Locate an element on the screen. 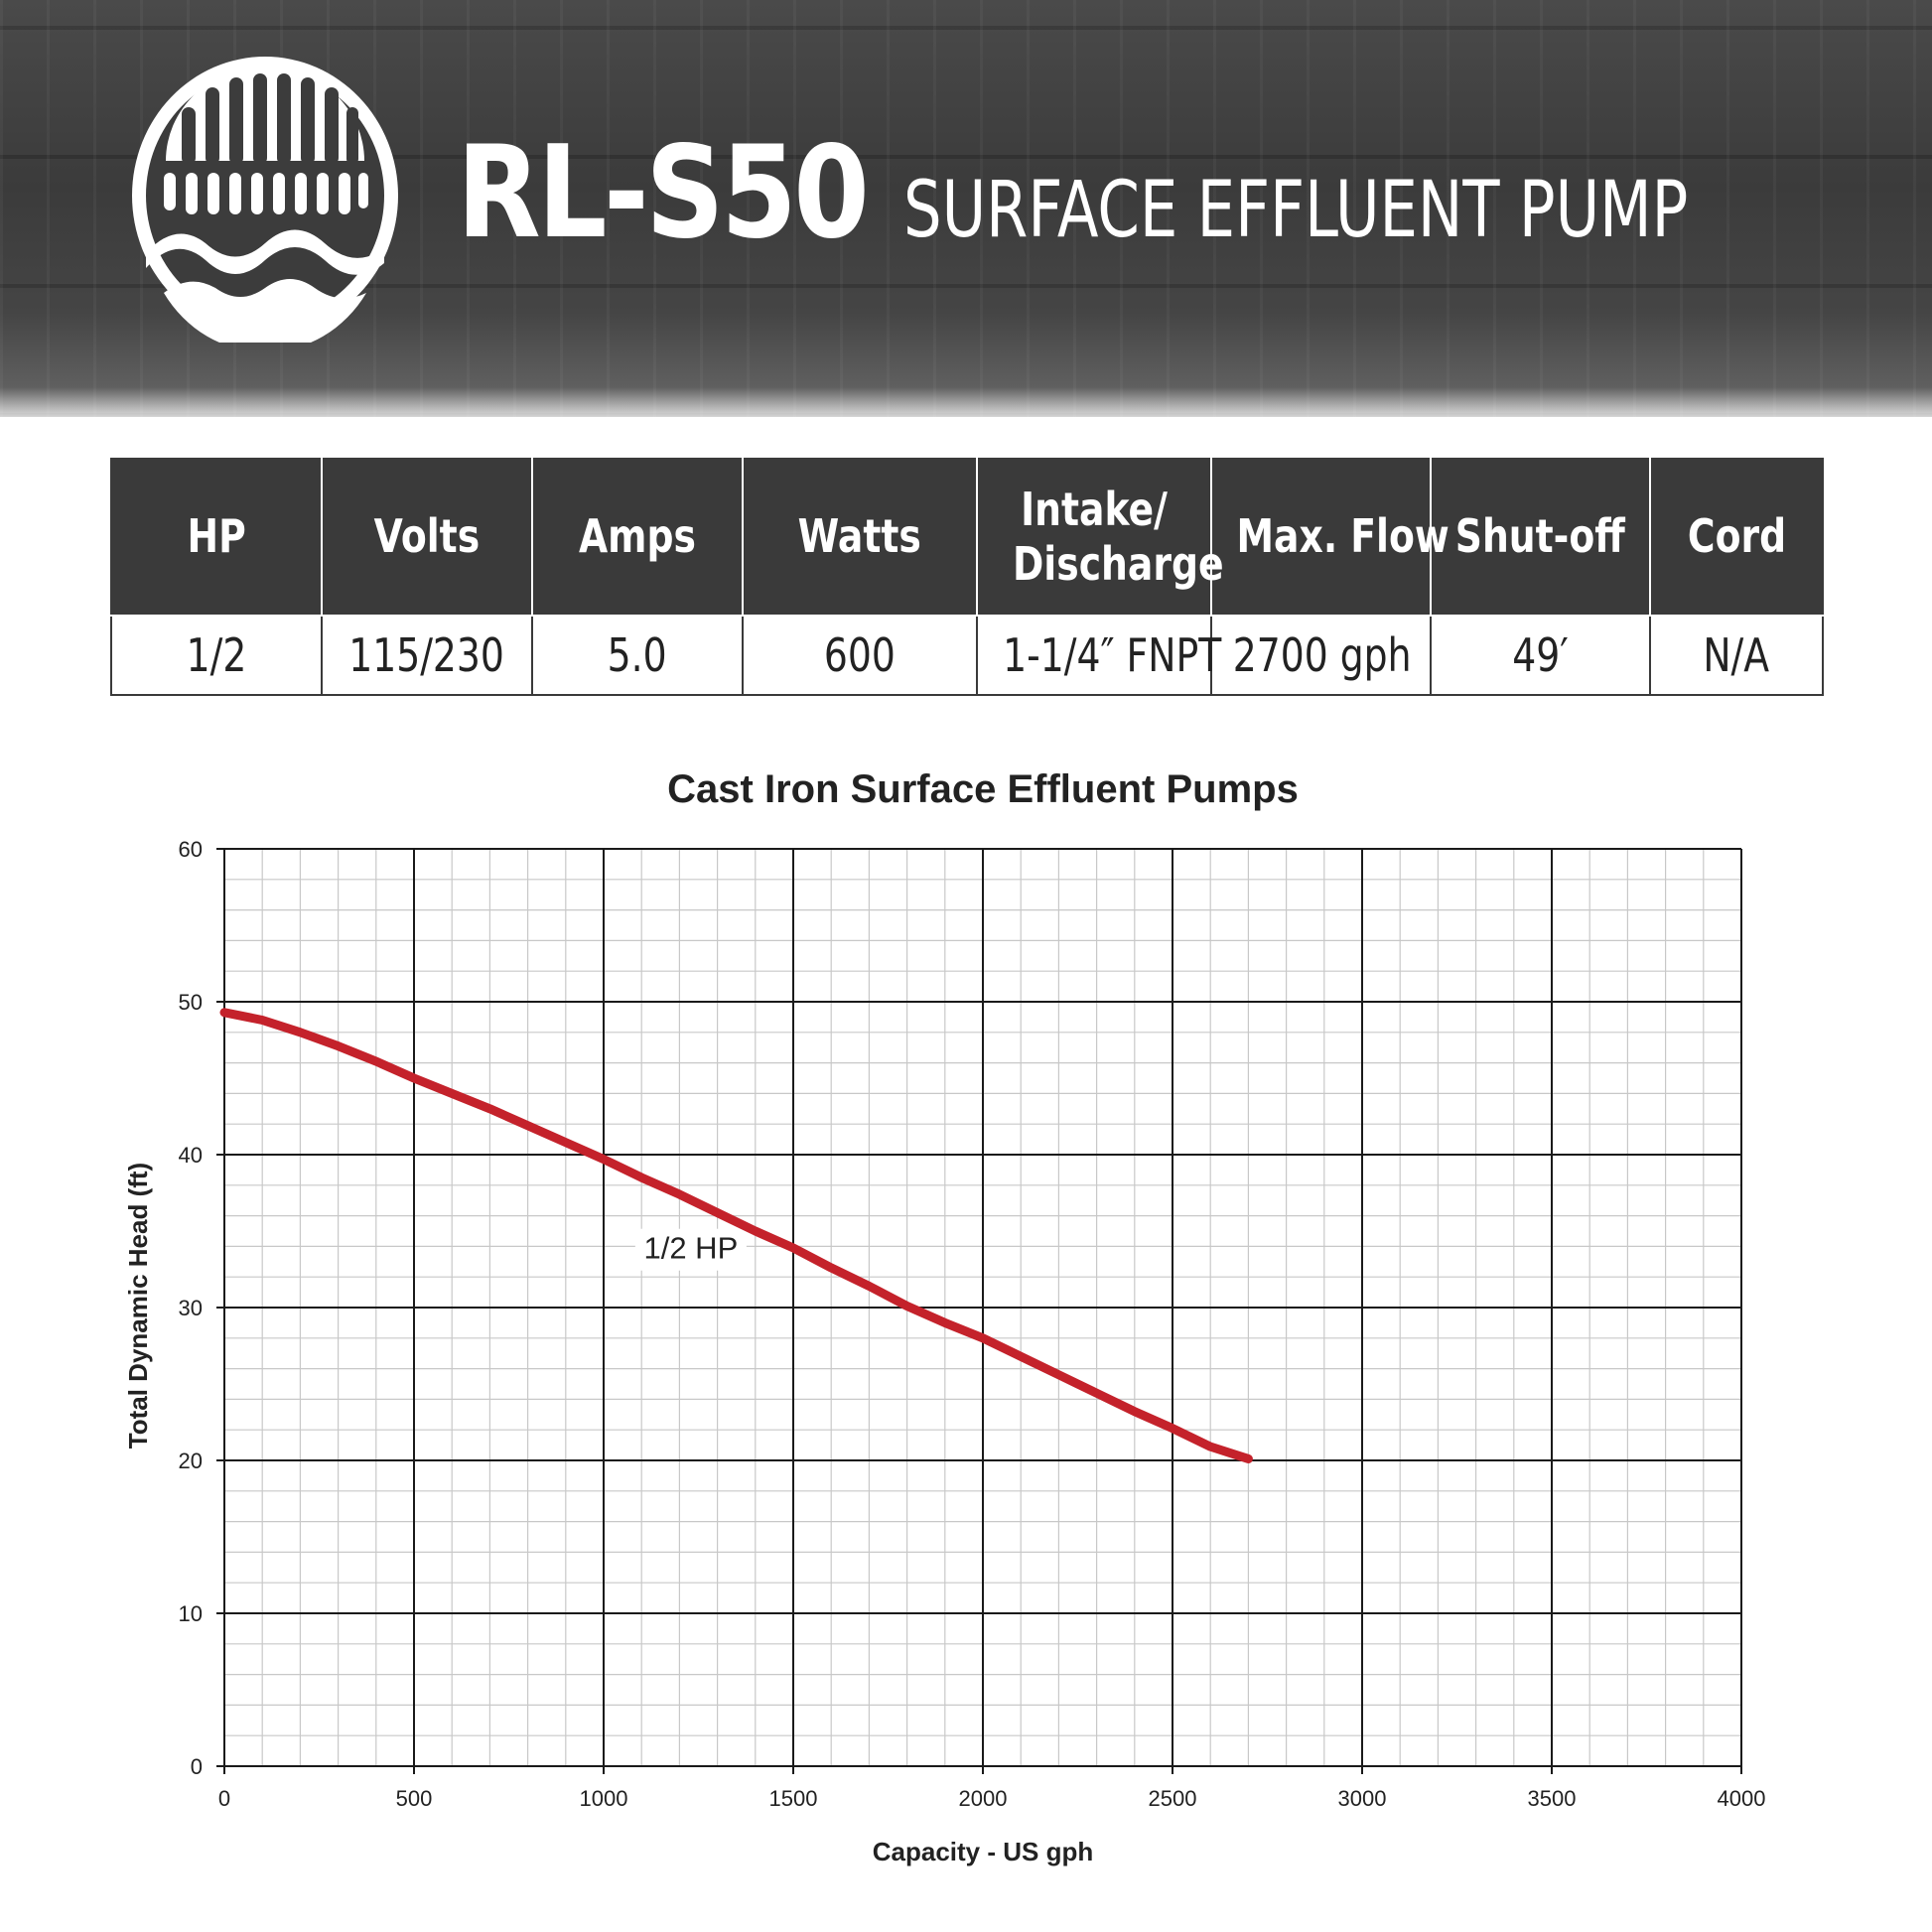 Image resolution: width=1932 pixels, height=1932 pixels. series-label: 1/2 HP is located at coordinates (691, 1249).